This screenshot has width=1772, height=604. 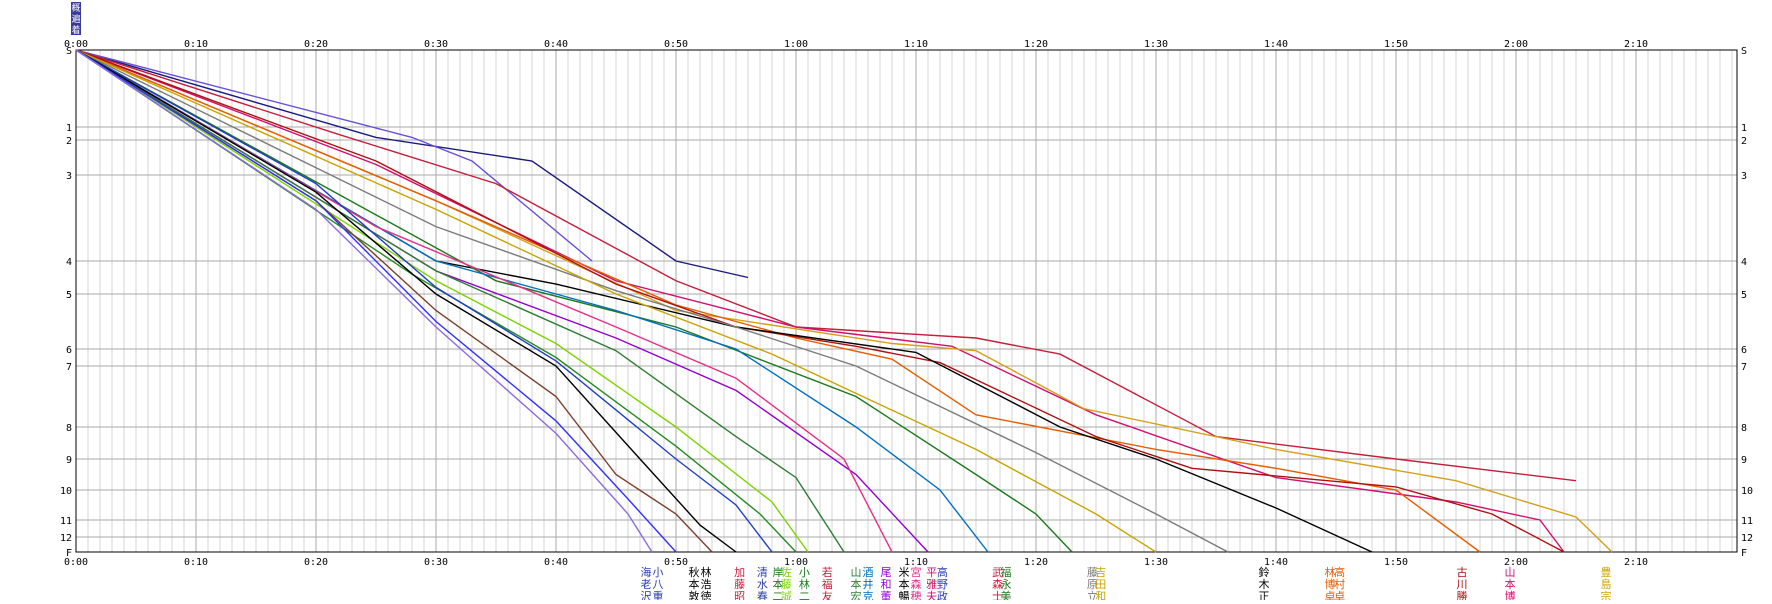 I want to click on runner-label-char: 沢, so click(x=646, y=594).